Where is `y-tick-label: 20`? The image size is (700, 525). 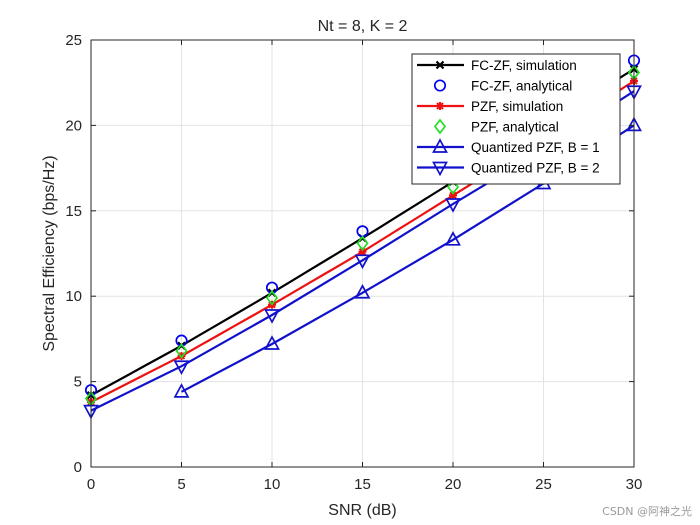
y-tick-label: 20 is located at coordinates (73, 125).